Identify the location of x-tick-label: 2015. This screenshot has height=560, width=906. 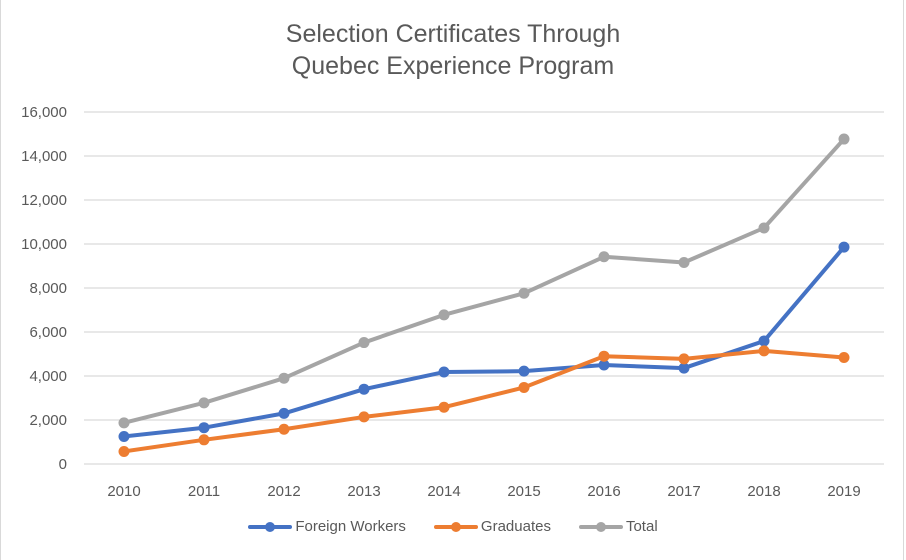
(523, 491).